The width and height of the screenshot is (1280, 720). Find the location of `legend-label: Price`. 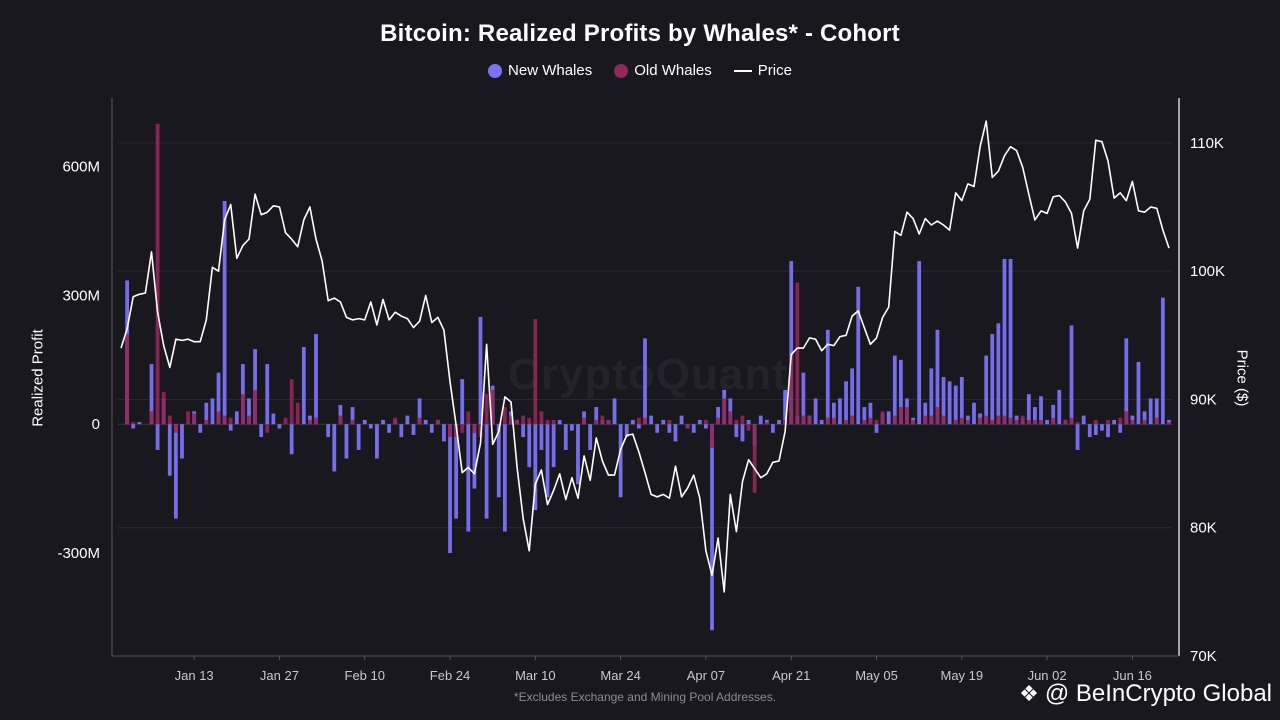

legend-label: Price is located at coordinates (774, 70).